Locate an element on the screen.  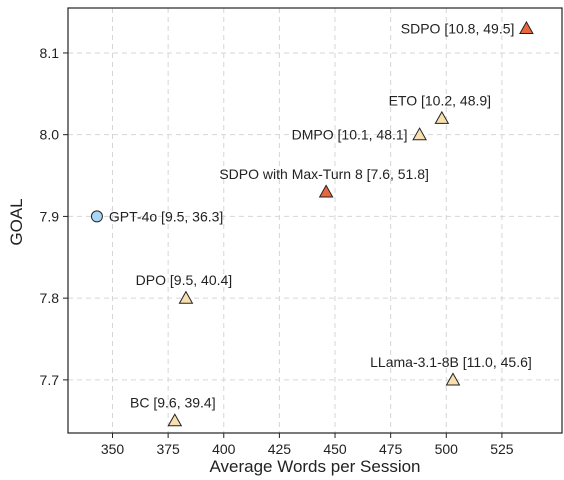
x-tick-label: 375 is located at coordinates (168, 449).